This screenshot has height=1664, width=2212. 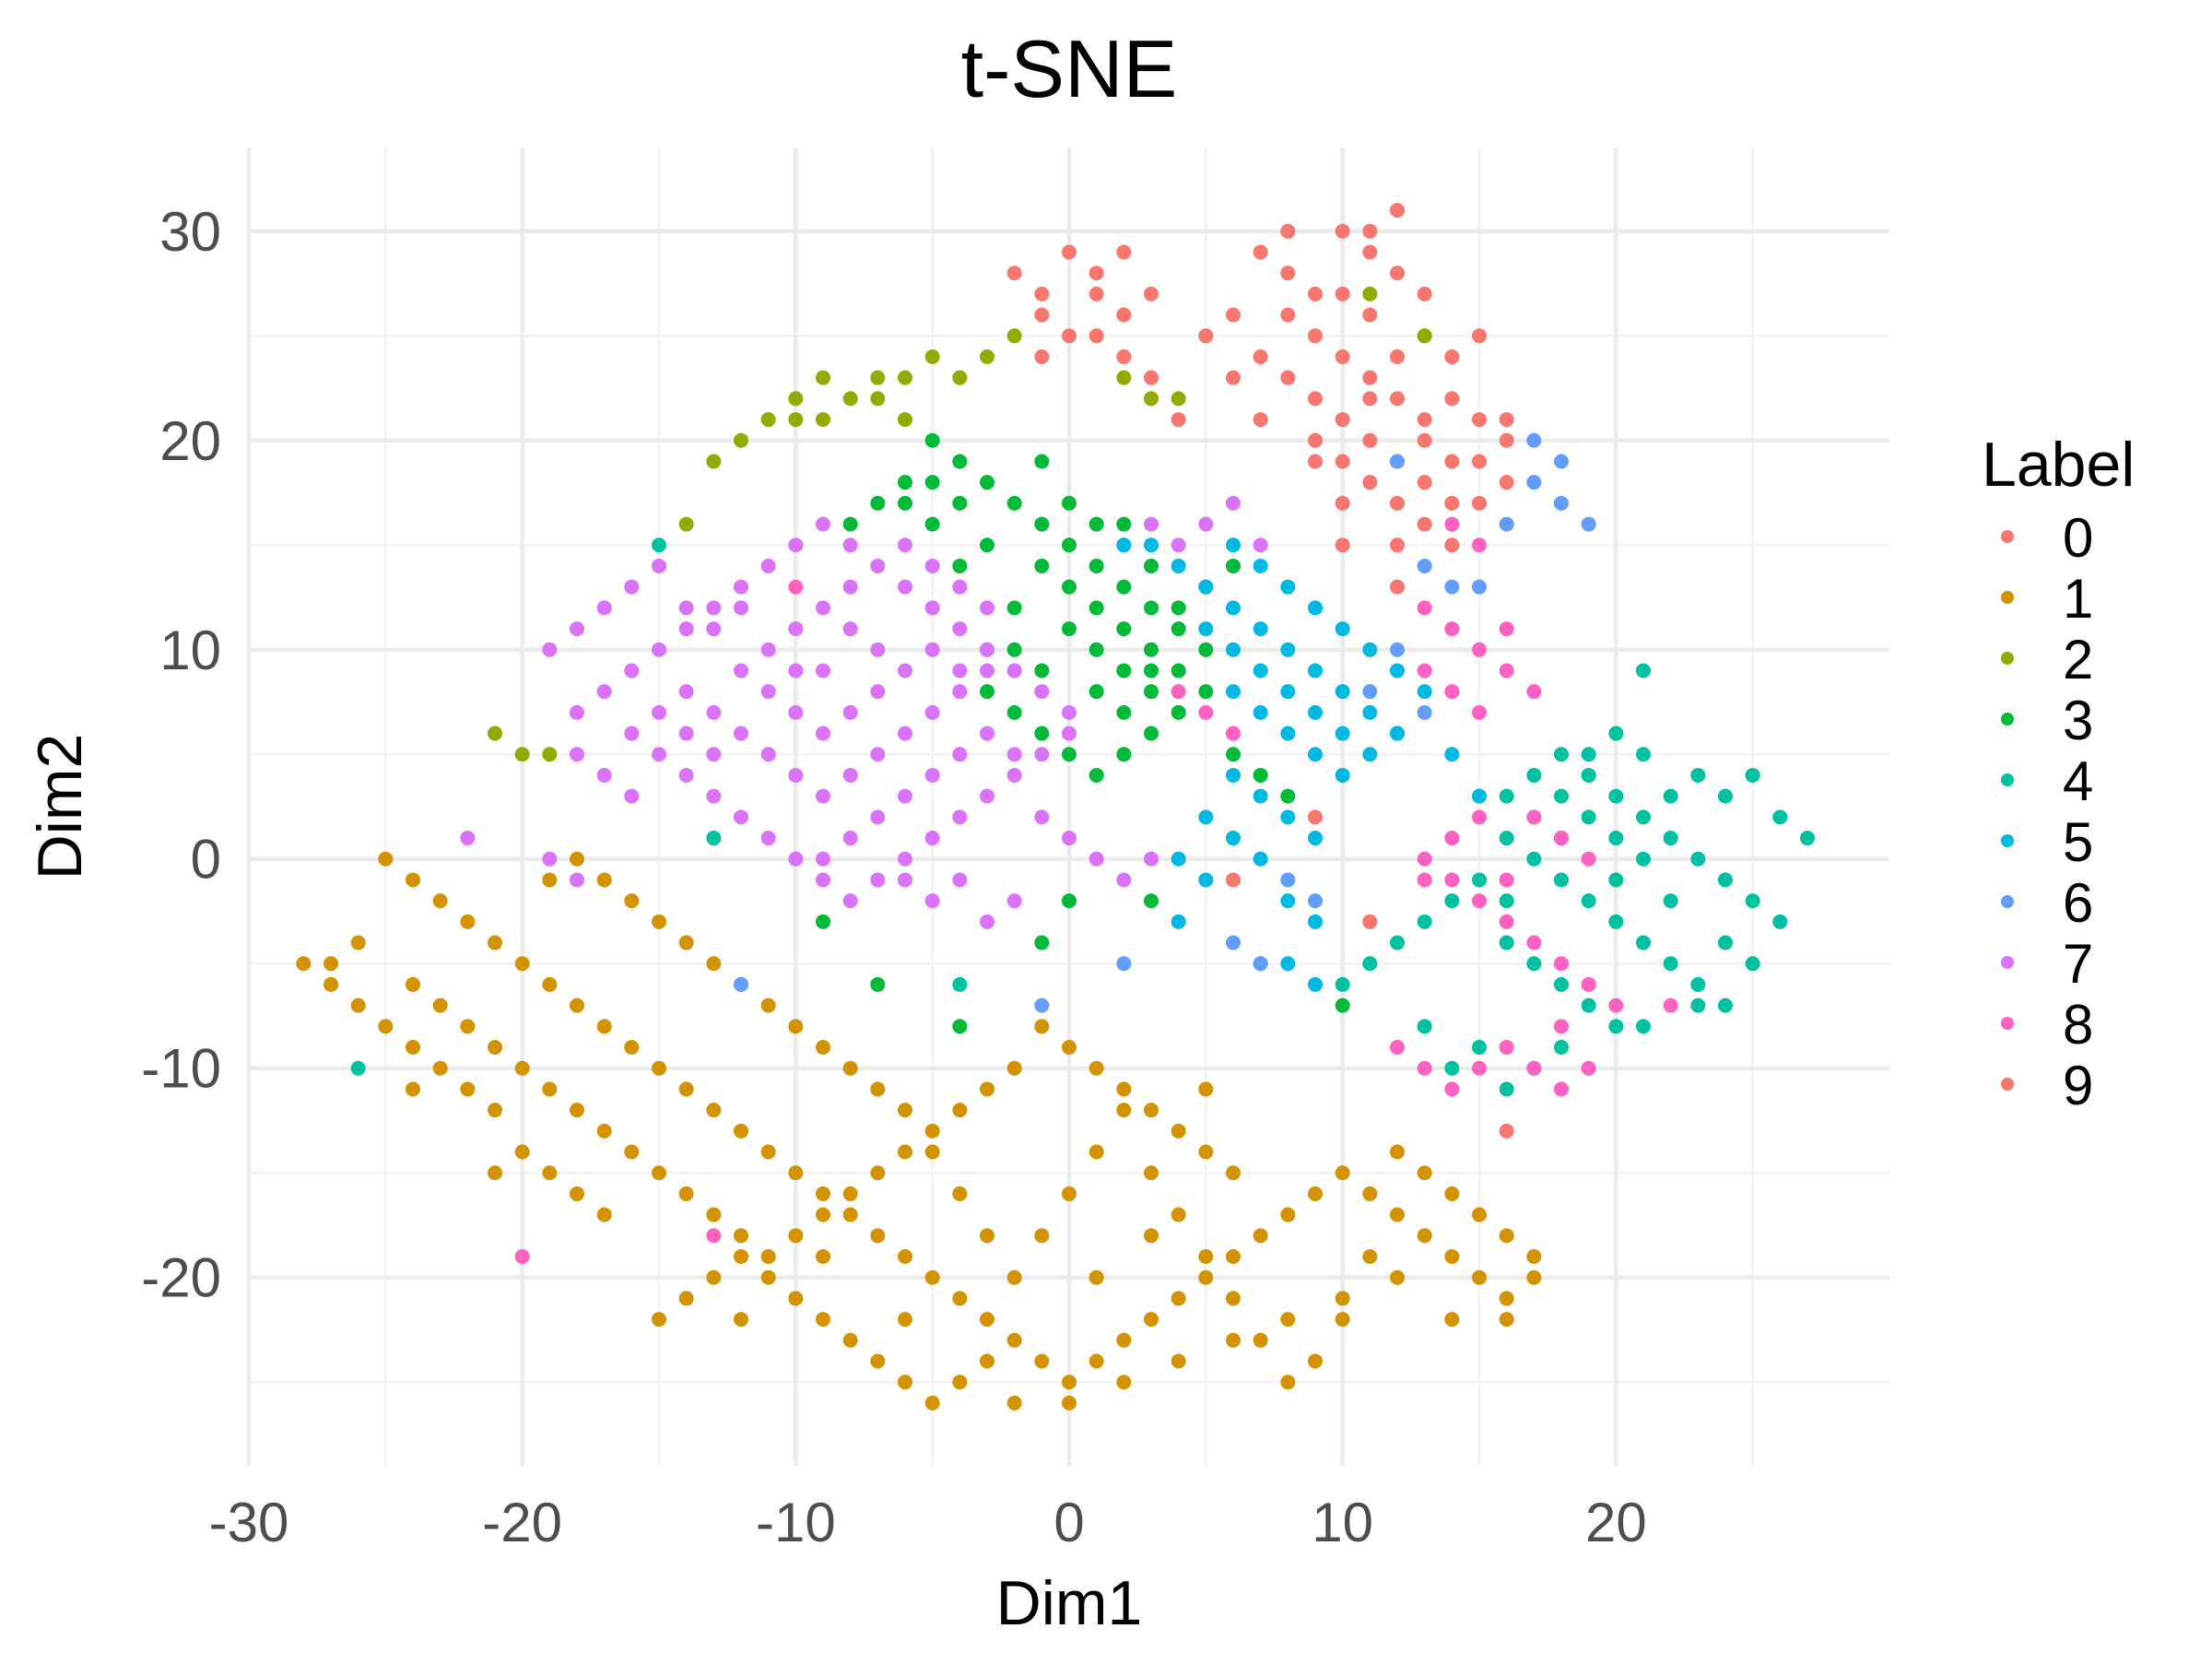 I want to click on x-tick-label: -30, so click(x=249, y=1522).